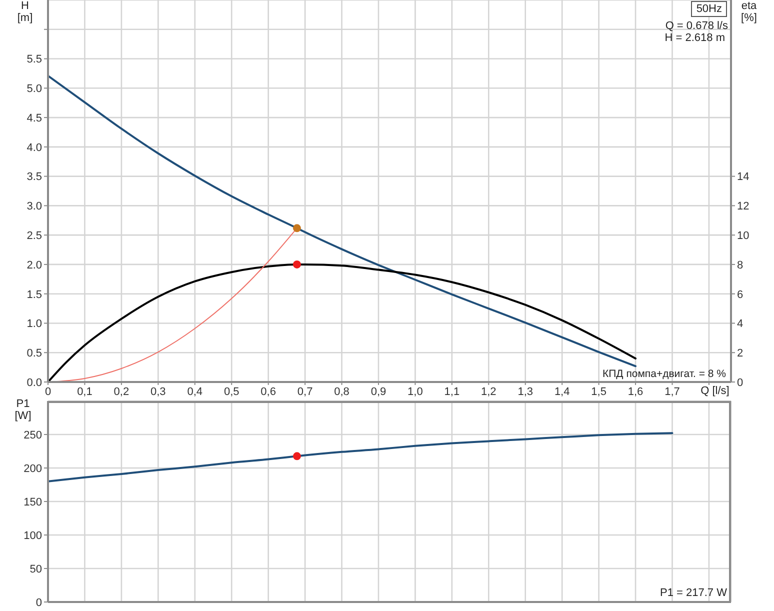 The height and width of the screenshot is (611, 774). I want to click on y2-tick-label: 8, so click(740, 265).